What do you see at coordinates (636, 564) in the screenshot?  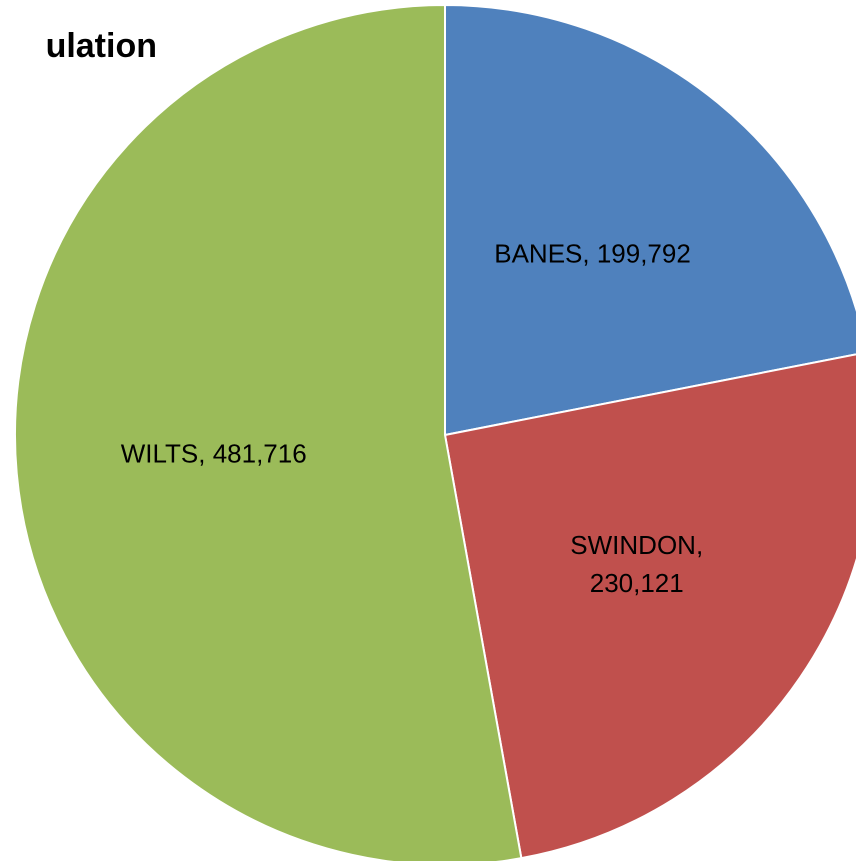 I see `data-label: SWINDON, 230,121` at bounding box center [636, 564].